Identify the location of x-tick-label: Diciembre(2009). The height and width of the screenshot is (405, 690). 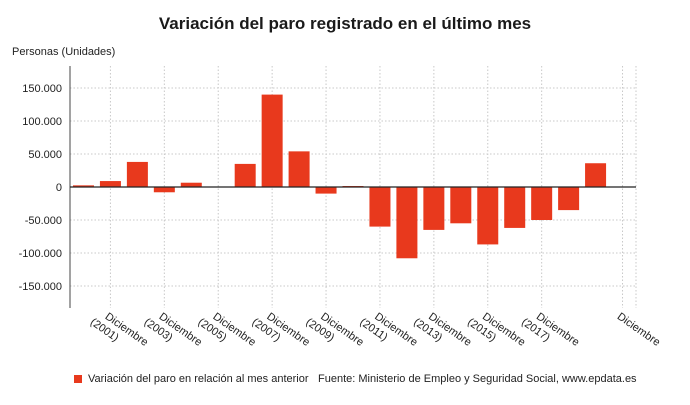
(334, 330).